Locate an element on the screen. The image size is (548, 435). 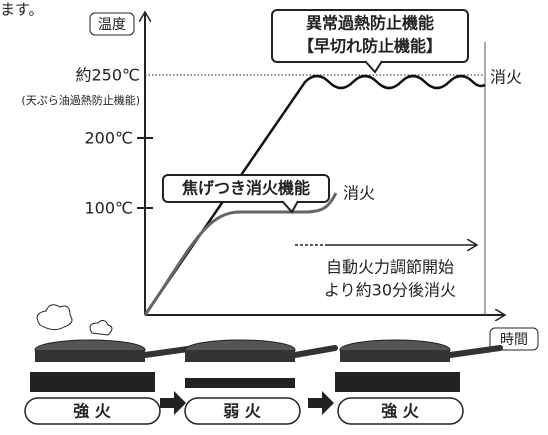
level-label: 100℃ is located at coordinates (108, 208).